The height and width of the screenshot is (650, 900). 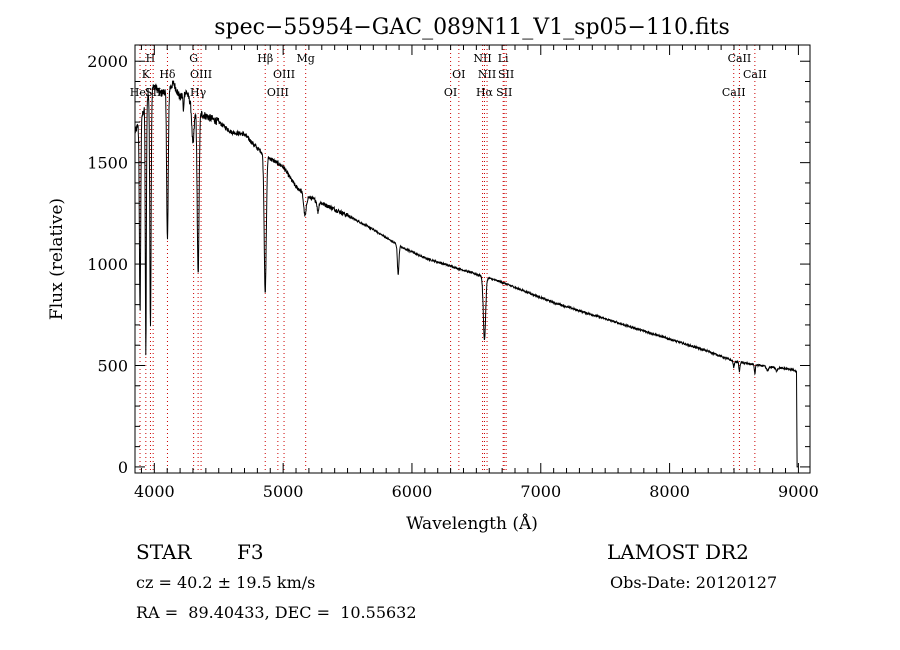 I want to click on y-axis-label: Flux (relative), so click(x=57, y=259).